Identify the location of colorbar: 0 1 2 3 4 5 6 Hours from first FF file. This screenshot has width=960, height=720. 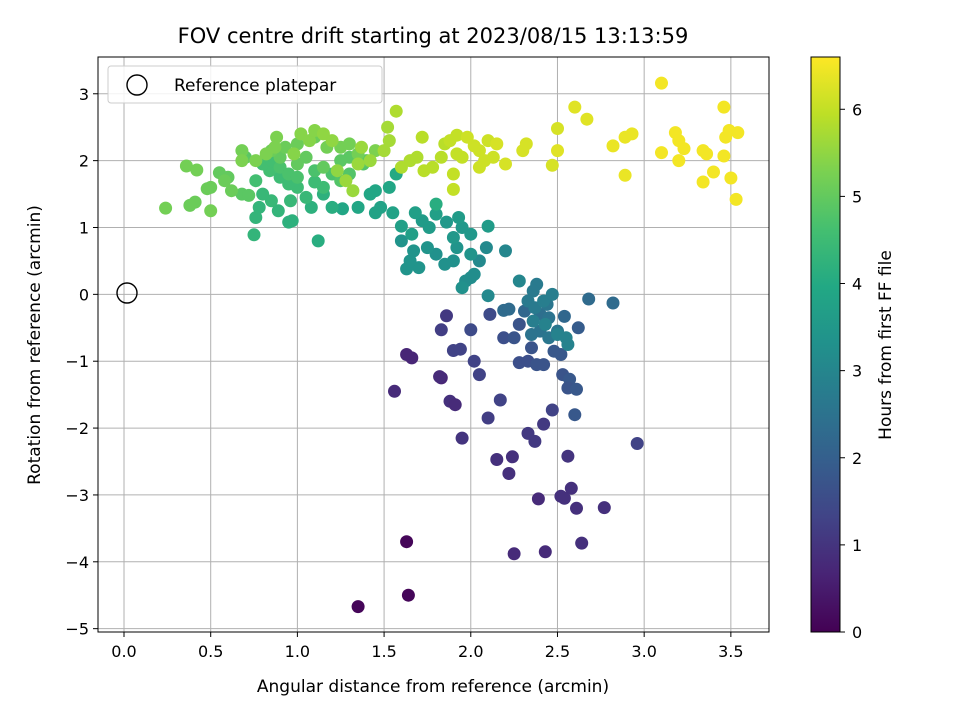
(853, 349).